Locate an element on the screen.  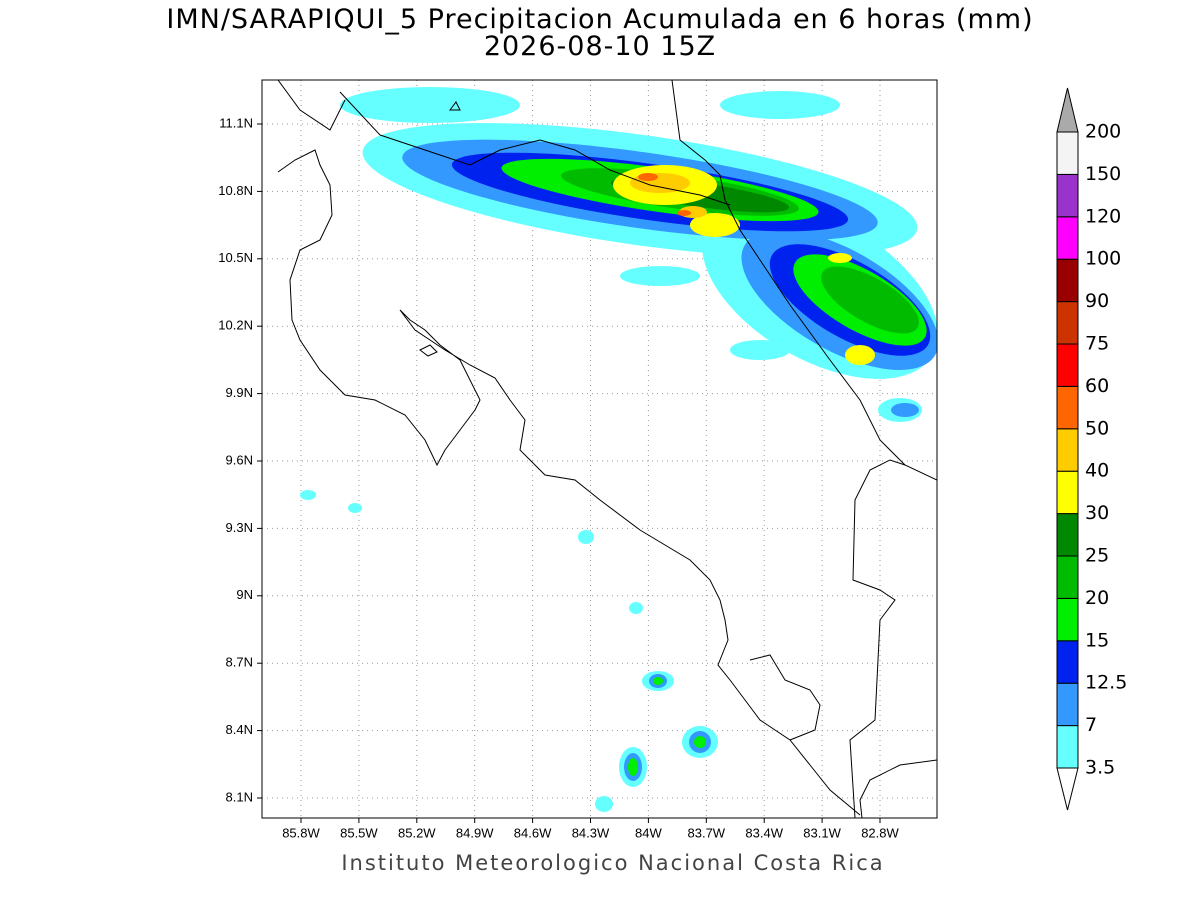
lat-tick-label: 8.1N is located at coordinates (239, 796).